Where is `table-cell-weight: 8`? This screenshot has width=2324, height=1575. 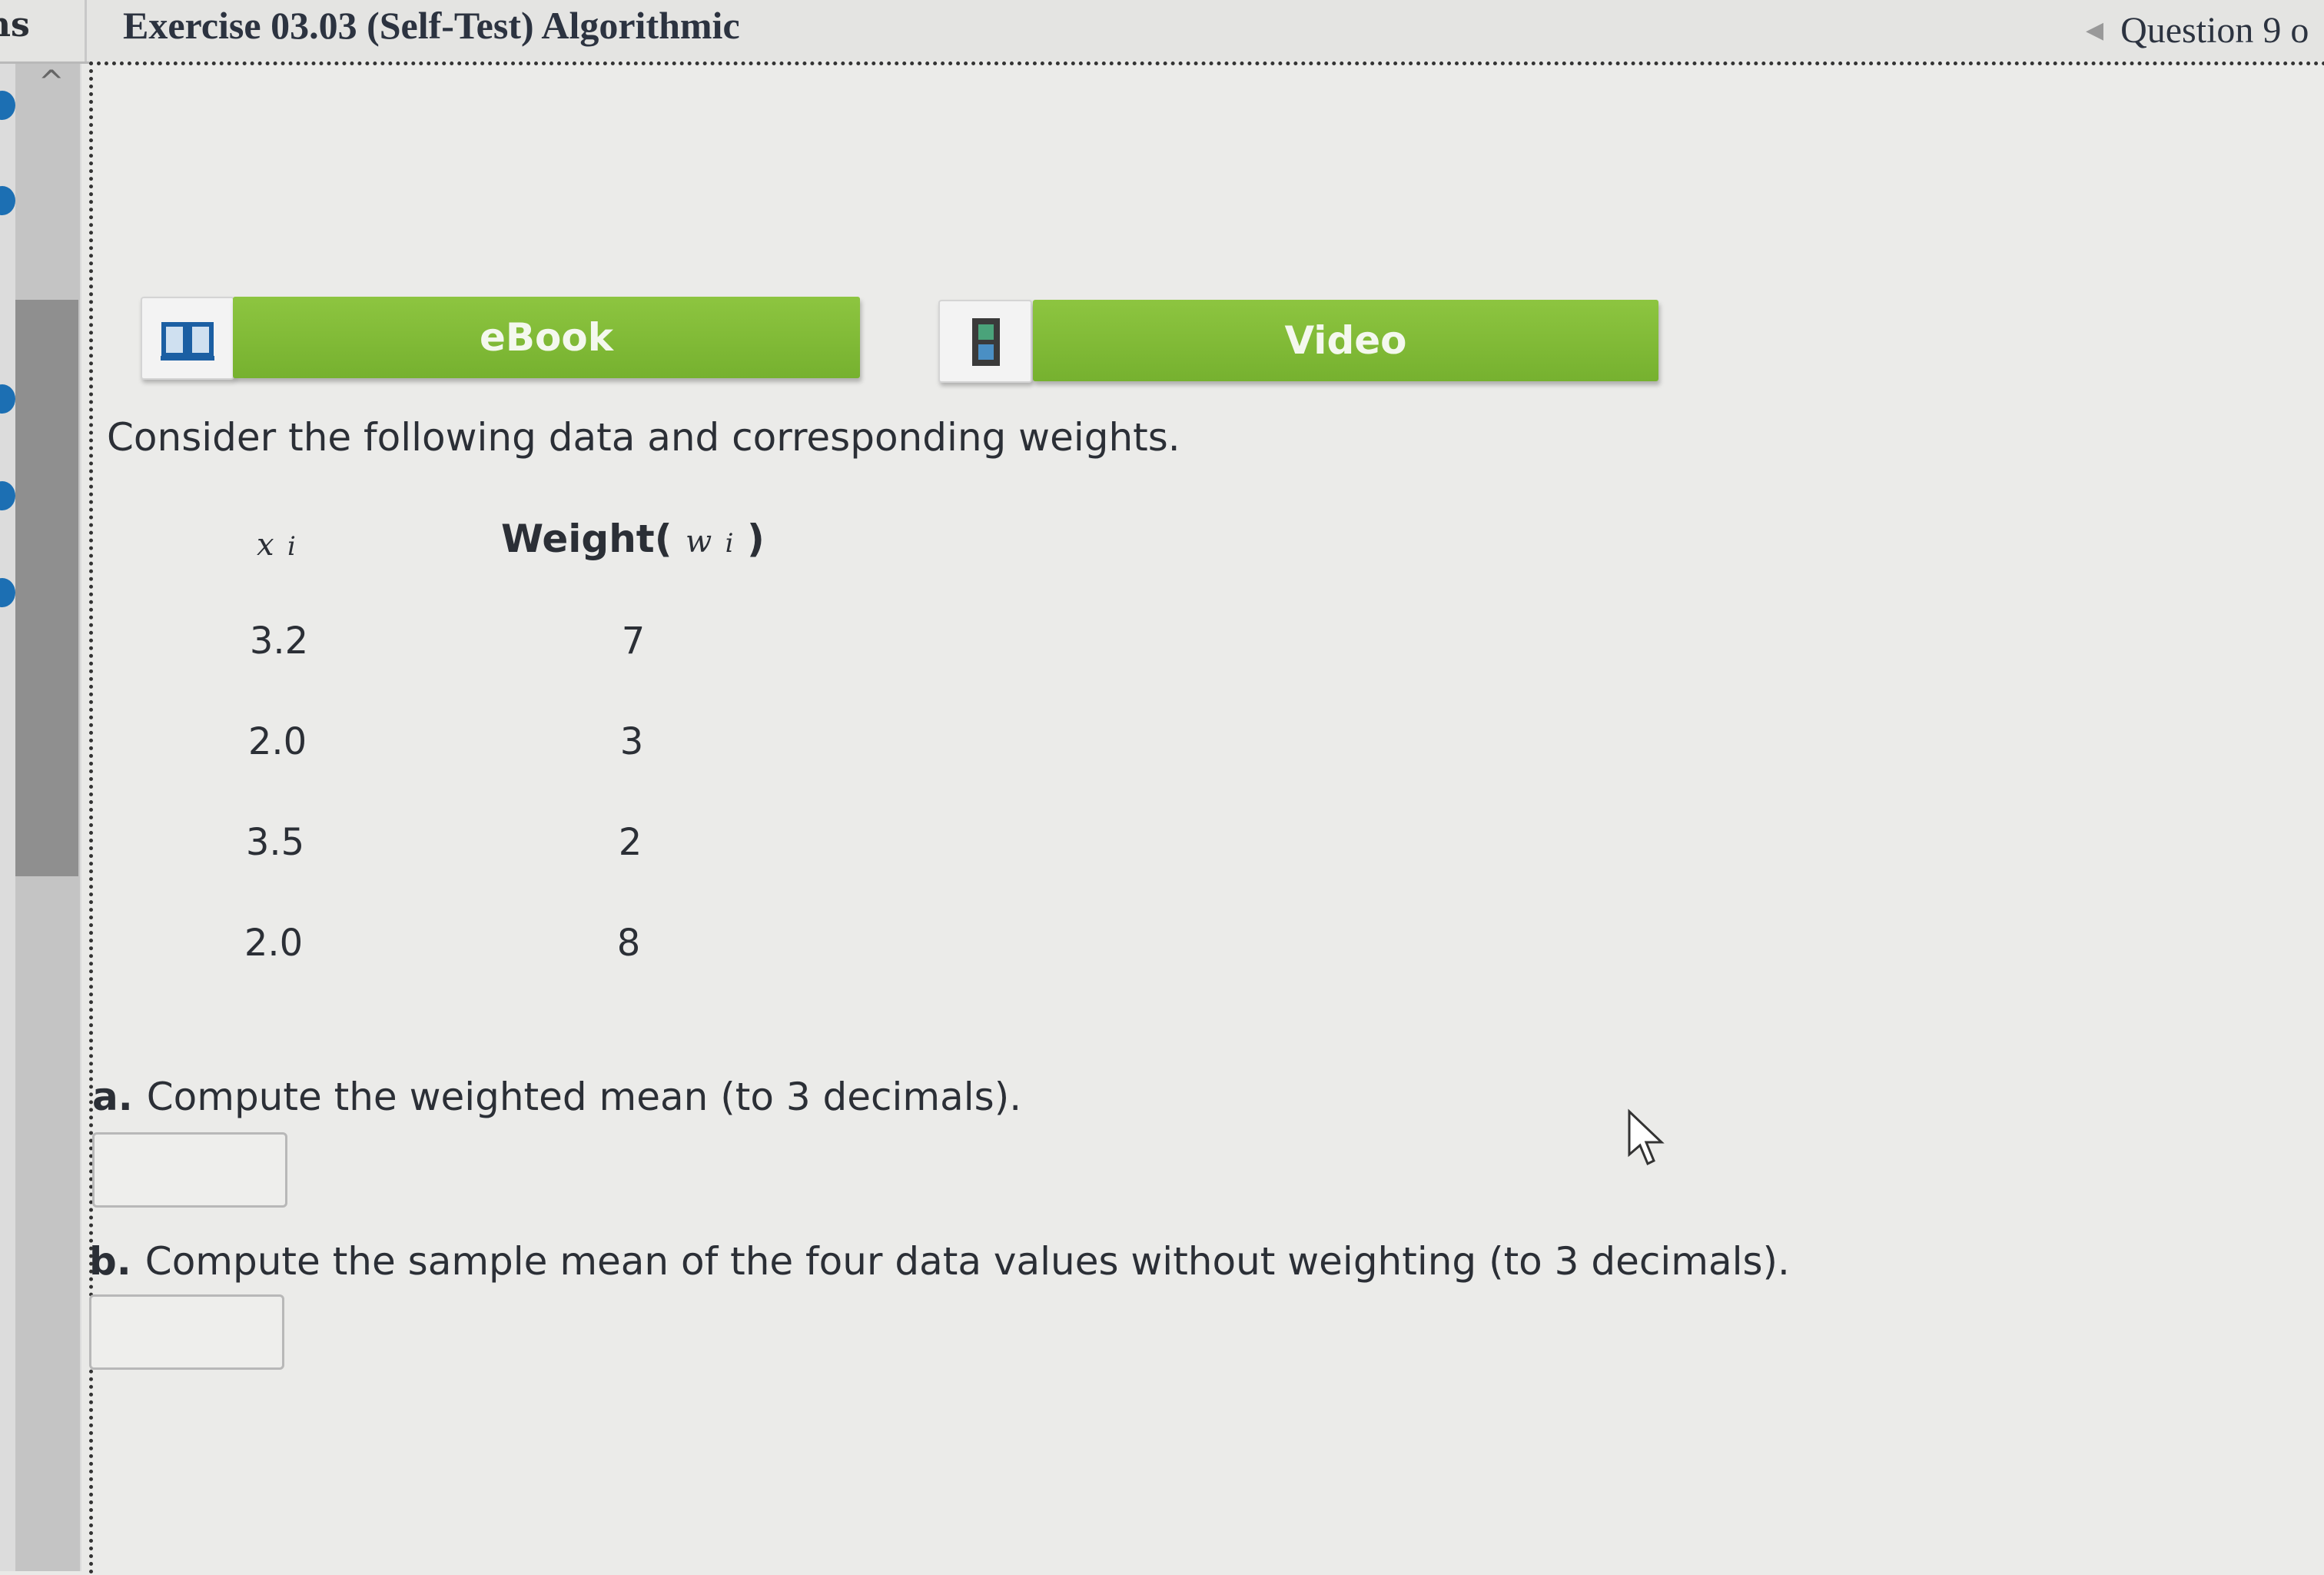
table-cell-weight: 8 is located at coordinates (628, 943).